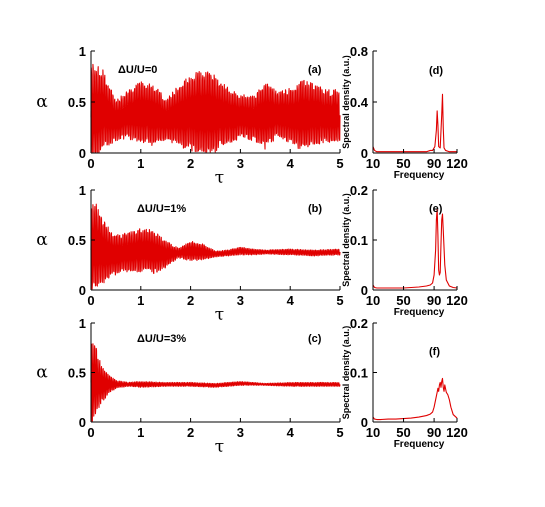 The height and width of the screenshot is (507, 545). I want to click on x-tick-label-d: 120, so click(457, 163).